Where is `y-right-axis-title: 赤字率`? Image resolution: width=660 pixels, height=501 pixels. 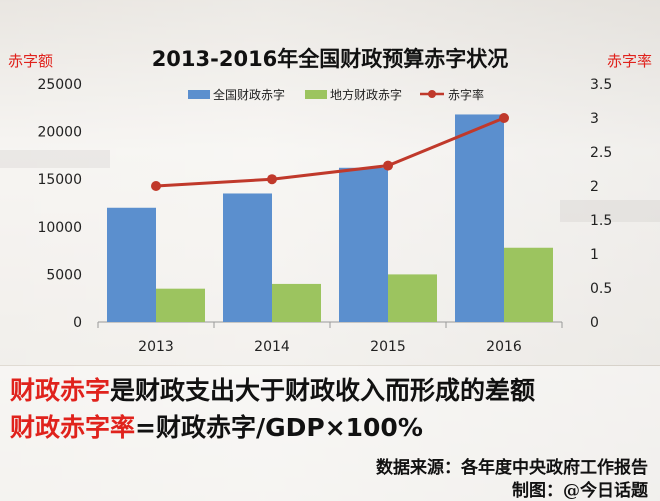 y-right-axis-title: 赤字率 is located at coordinates (629, 61).